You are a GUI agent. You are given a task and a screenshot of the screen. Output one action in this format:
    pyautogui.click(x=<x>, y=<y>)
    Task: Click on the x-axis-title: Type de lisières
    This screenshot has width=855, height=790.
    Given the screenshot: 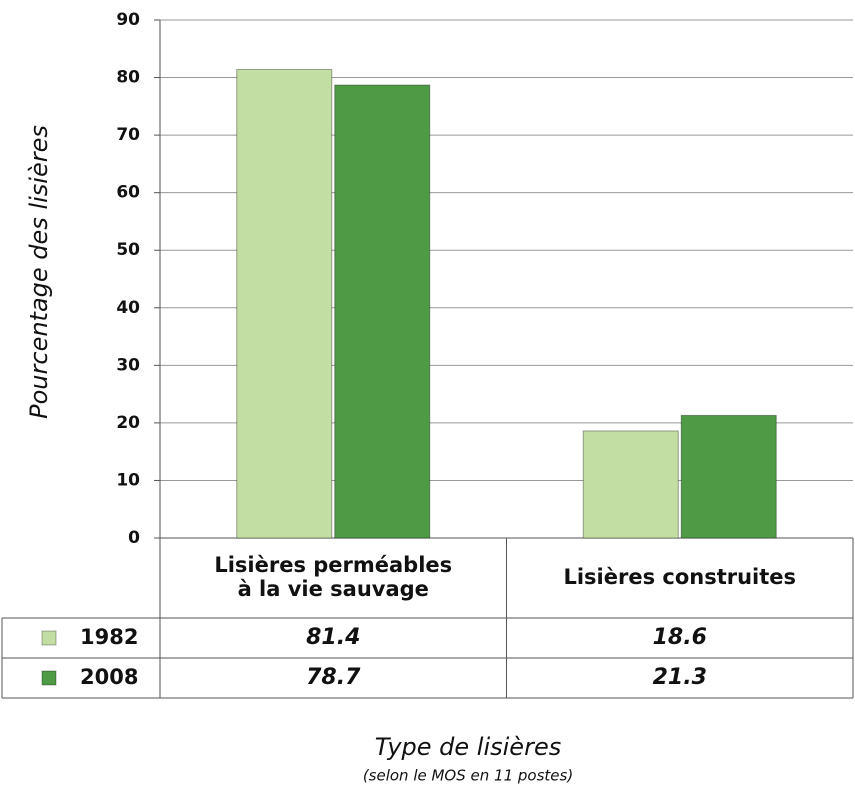 What is the action you would take?
    pyautogui.click(x=468, y=747)
    